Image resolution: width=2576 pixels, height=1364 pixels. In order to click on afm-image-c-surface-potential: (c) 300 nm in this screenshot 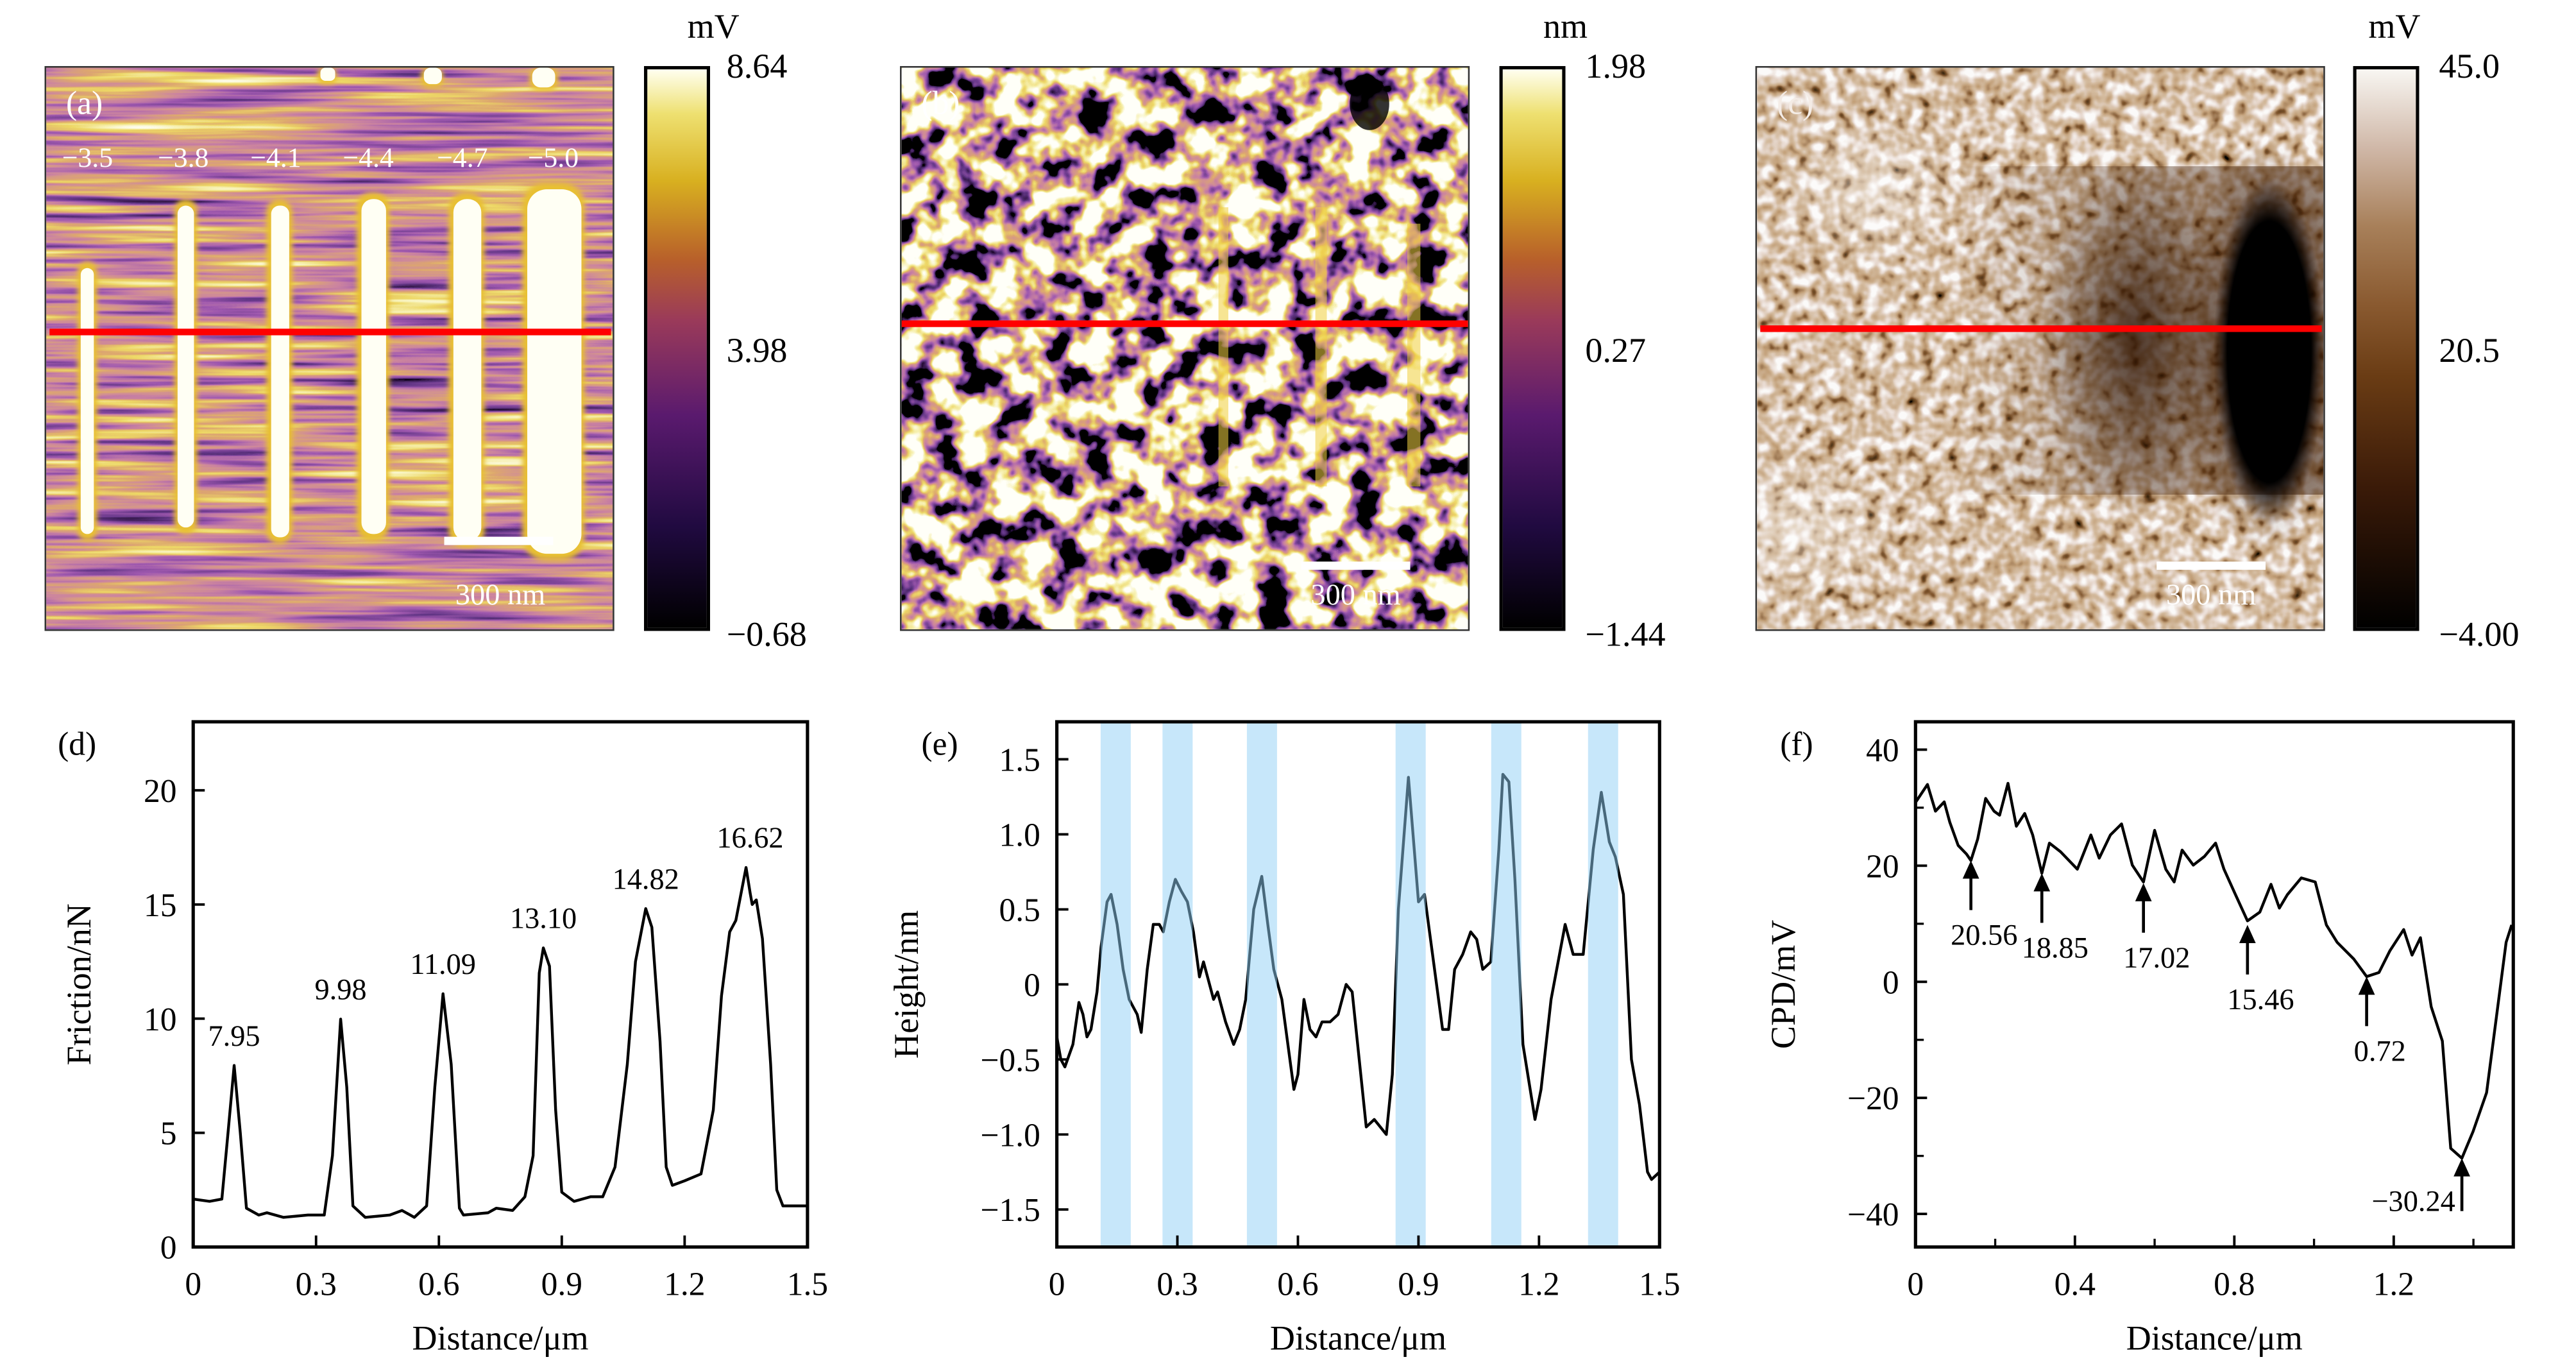, I will do `click(2040, 348)`.